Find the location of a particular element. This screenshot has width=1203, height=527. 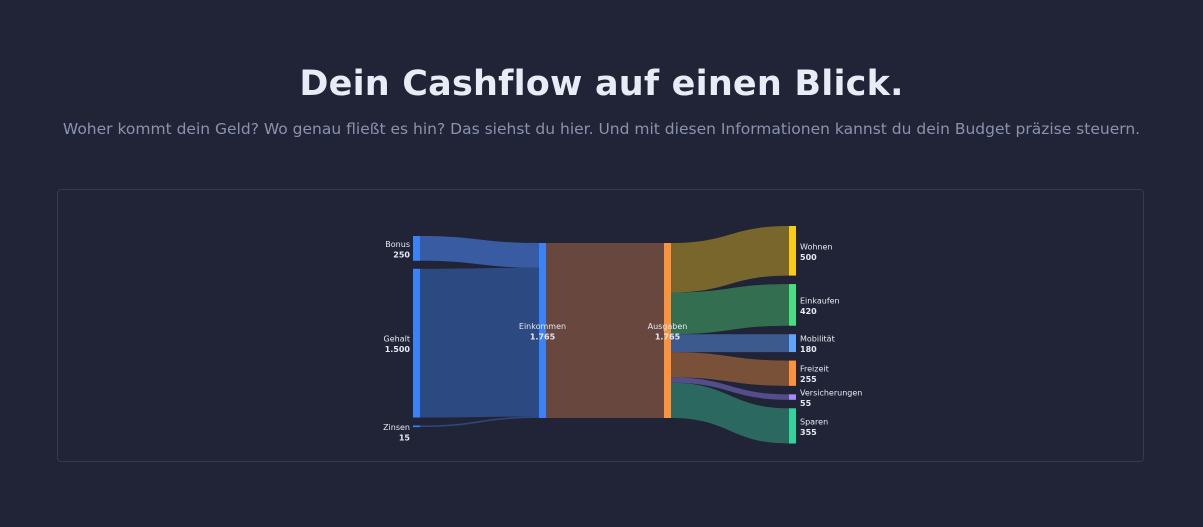

node-gehalt is located at coordinates (416, 343).